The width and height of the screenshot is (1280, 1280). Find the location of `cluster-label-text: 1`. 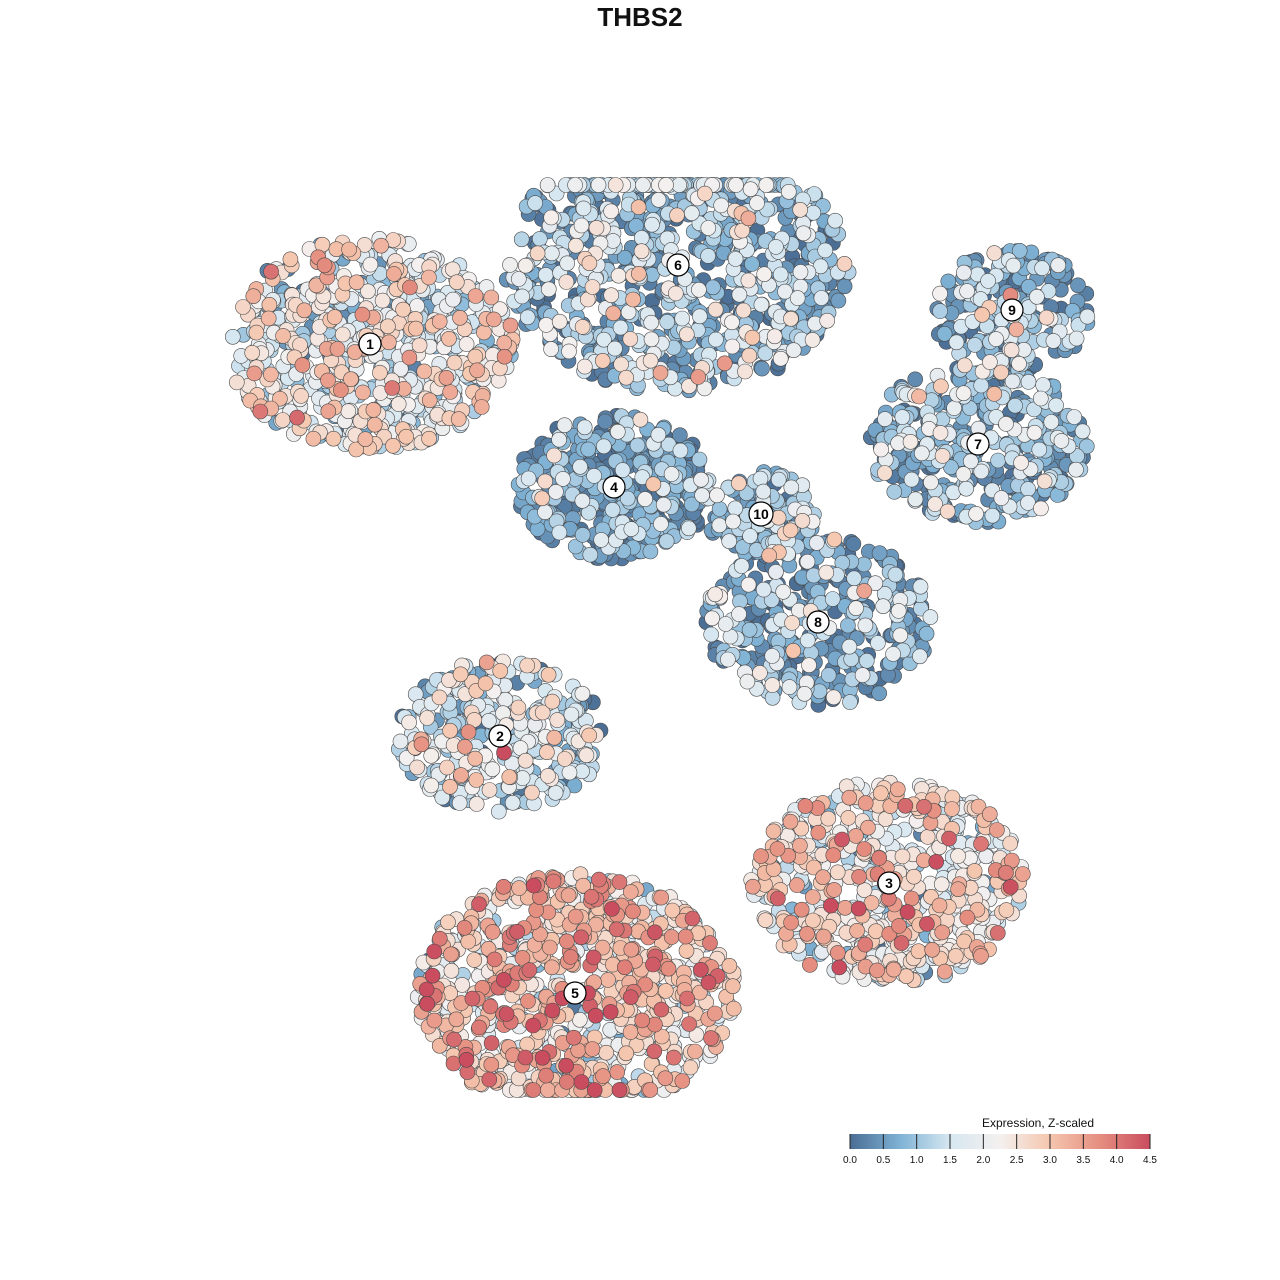

cluster-label-text: 1 is located at coordinates (370, 344).